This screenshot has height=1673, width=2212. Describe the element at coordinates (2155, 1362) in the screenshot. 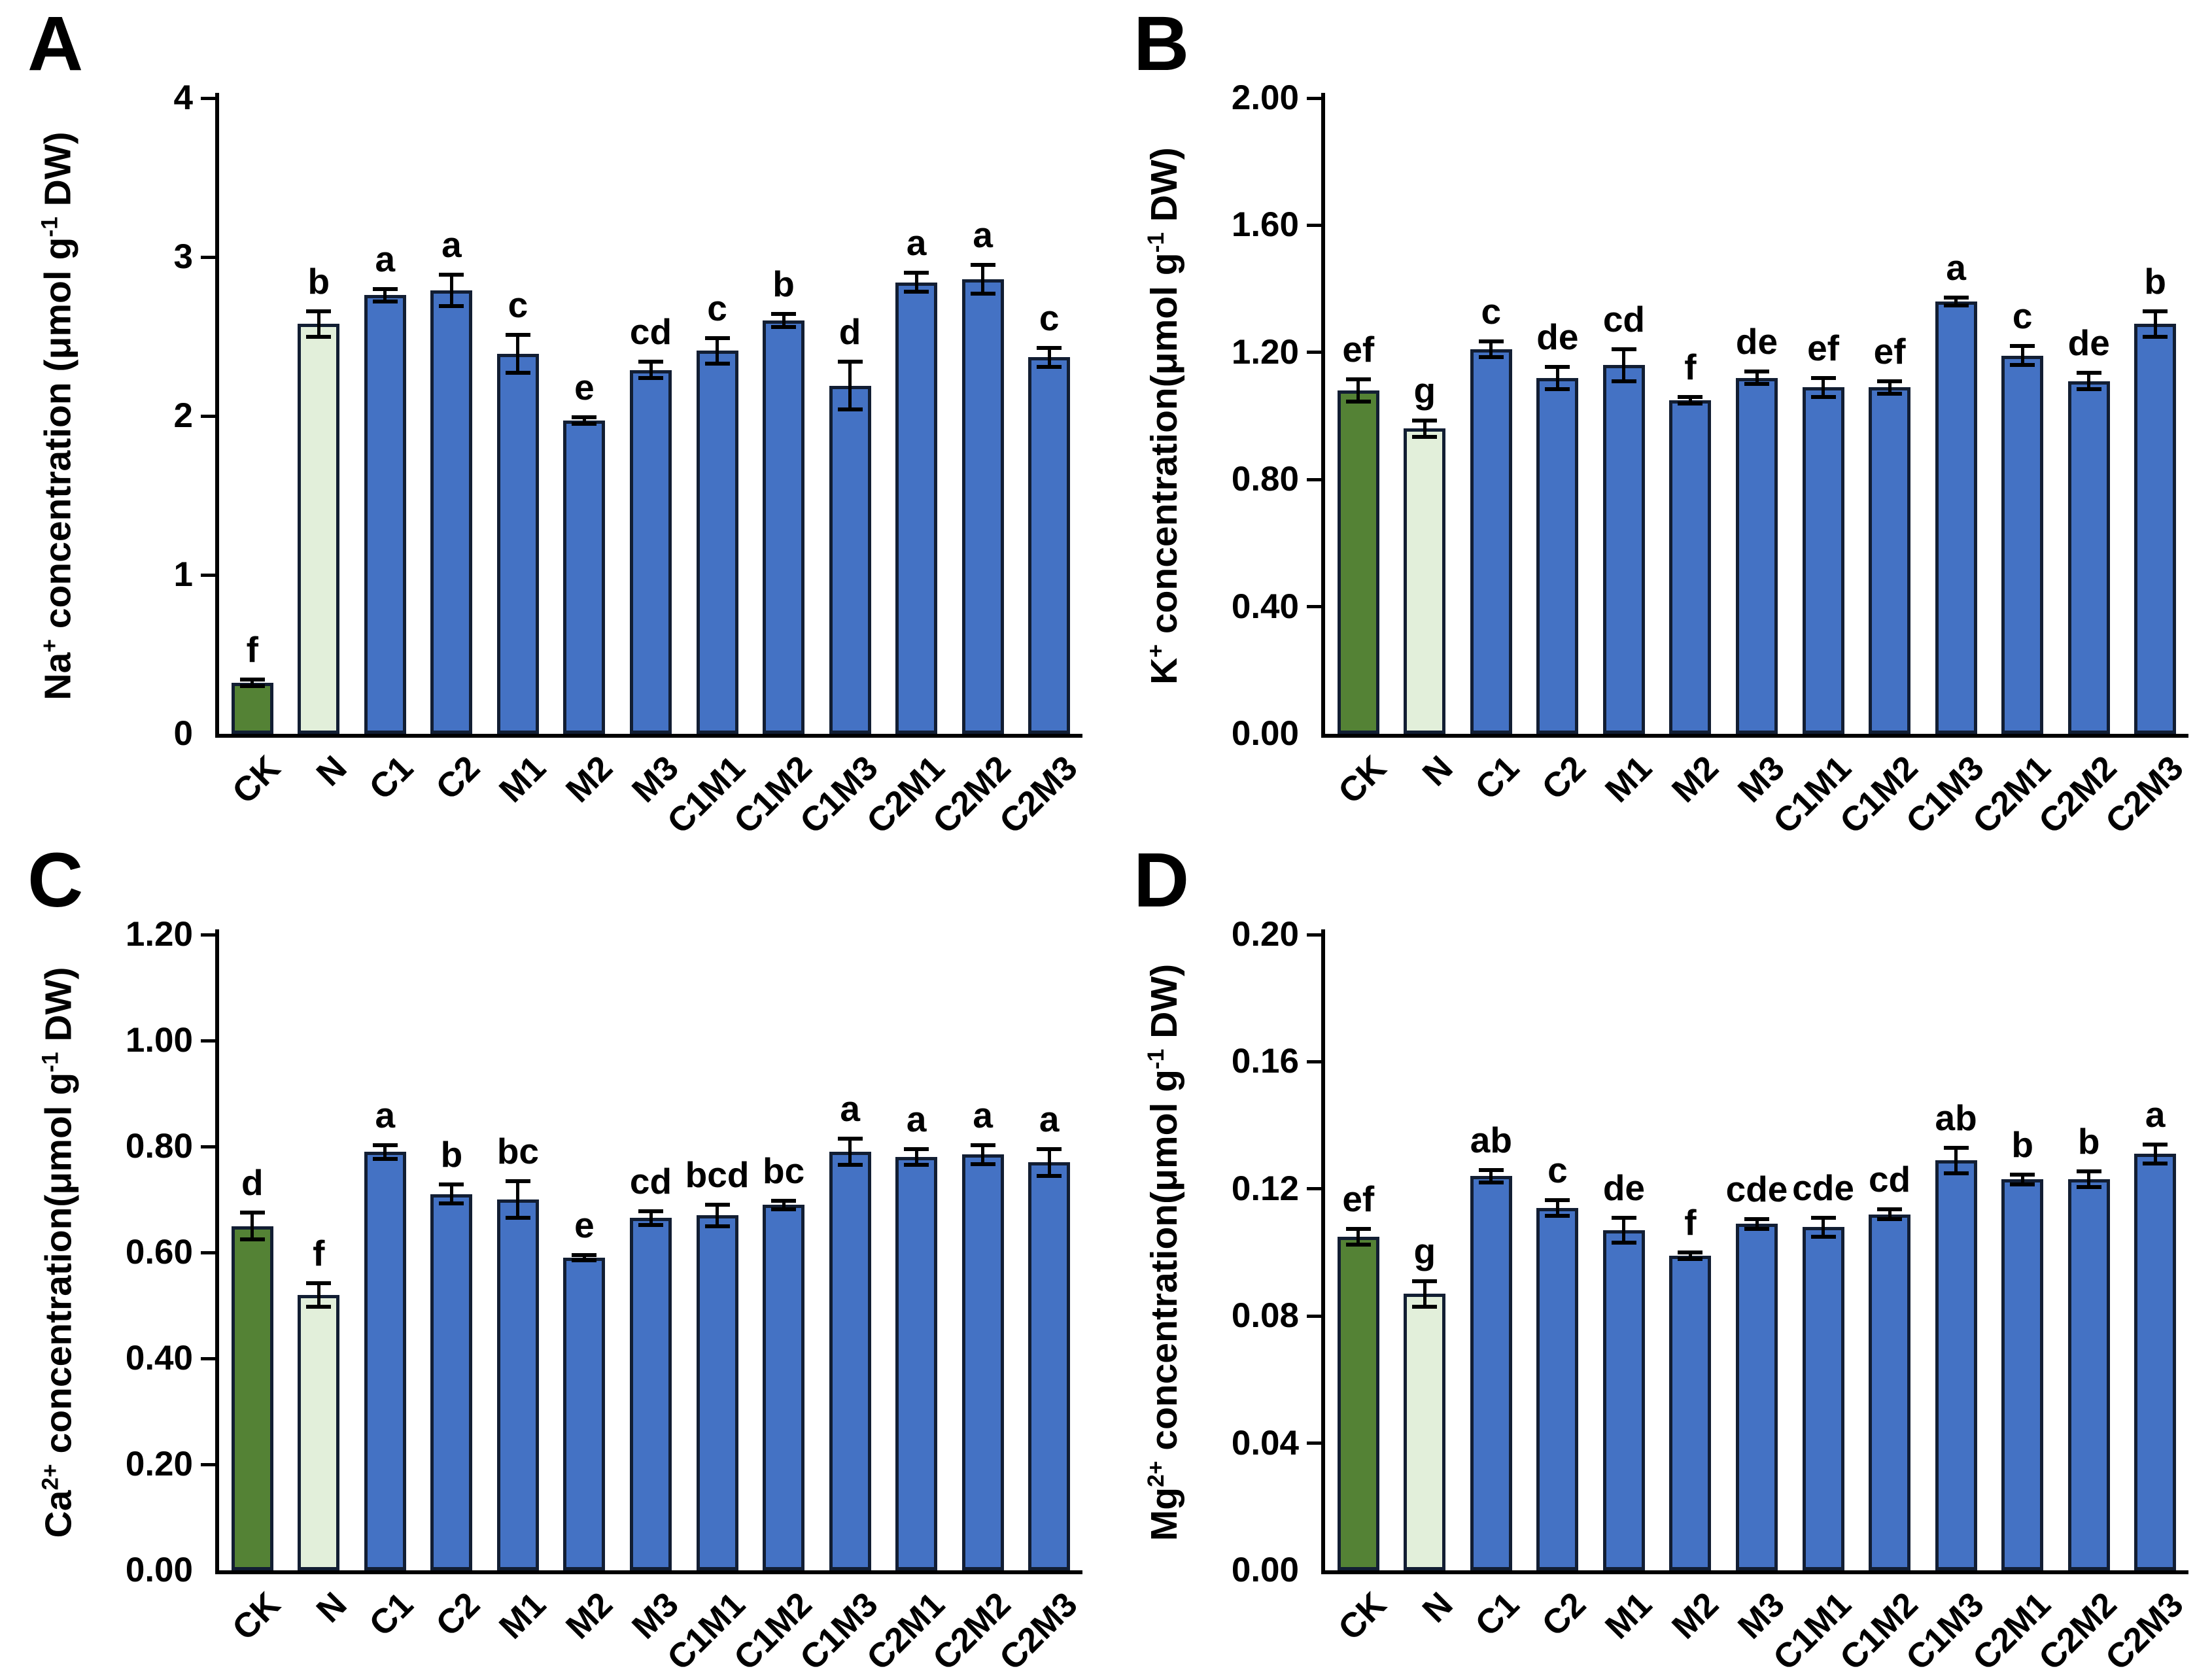

I see `bar-c2m3` at that location.